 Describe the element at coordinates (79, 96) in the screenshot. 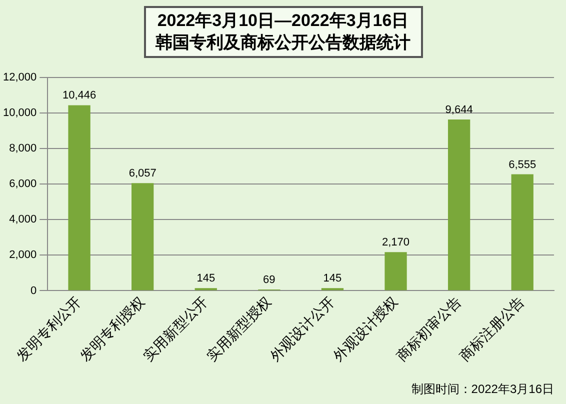

I see `data-label: 10,446` at that location.